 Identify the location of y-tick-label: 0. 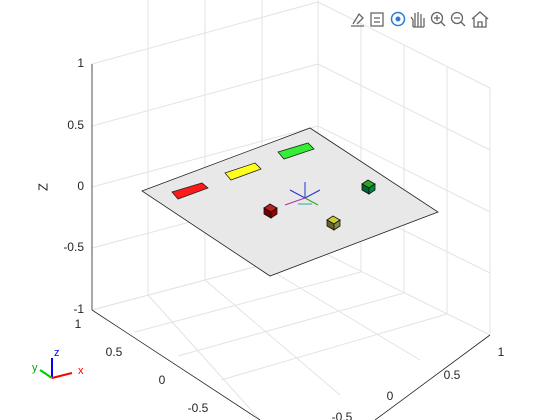
(162, 380).